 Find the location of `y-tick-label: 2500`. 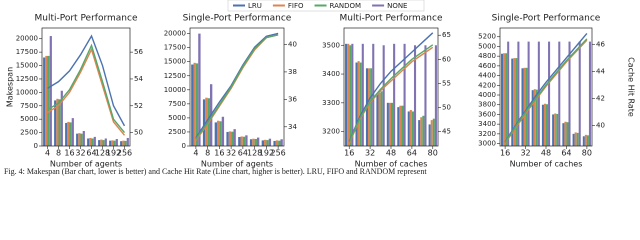

y-tick-label: 2500 is located at coordinates (29, 133).